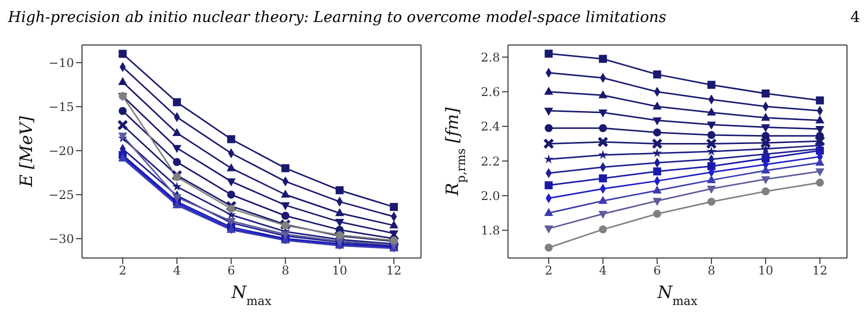 This screenshot has height=315, width=868. I want to click on y-tick-label: 2.4, so click(490, 127).